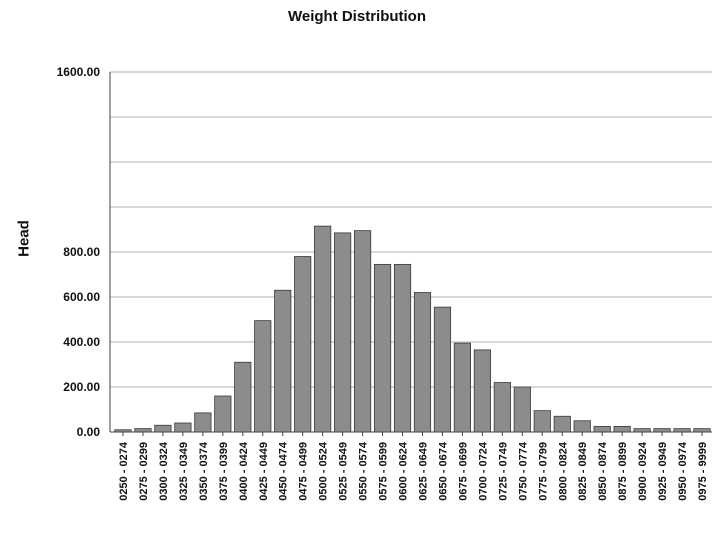 The height and width of the screenshot is (554, 714). Describe the element at coordinates (144, 471) in the screenshot. I see `x-tick-label: 0275 - 0299` at that location.